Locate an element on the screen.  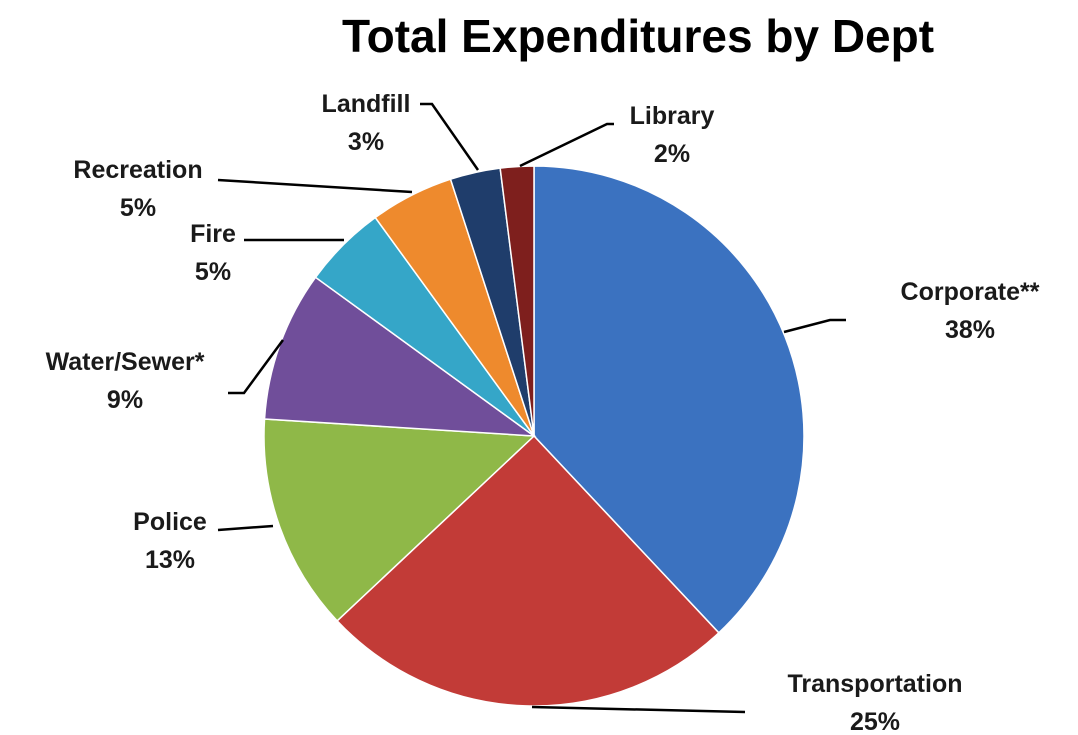
slice-label: Water/Sewer* is located at coordinates (125, 362).